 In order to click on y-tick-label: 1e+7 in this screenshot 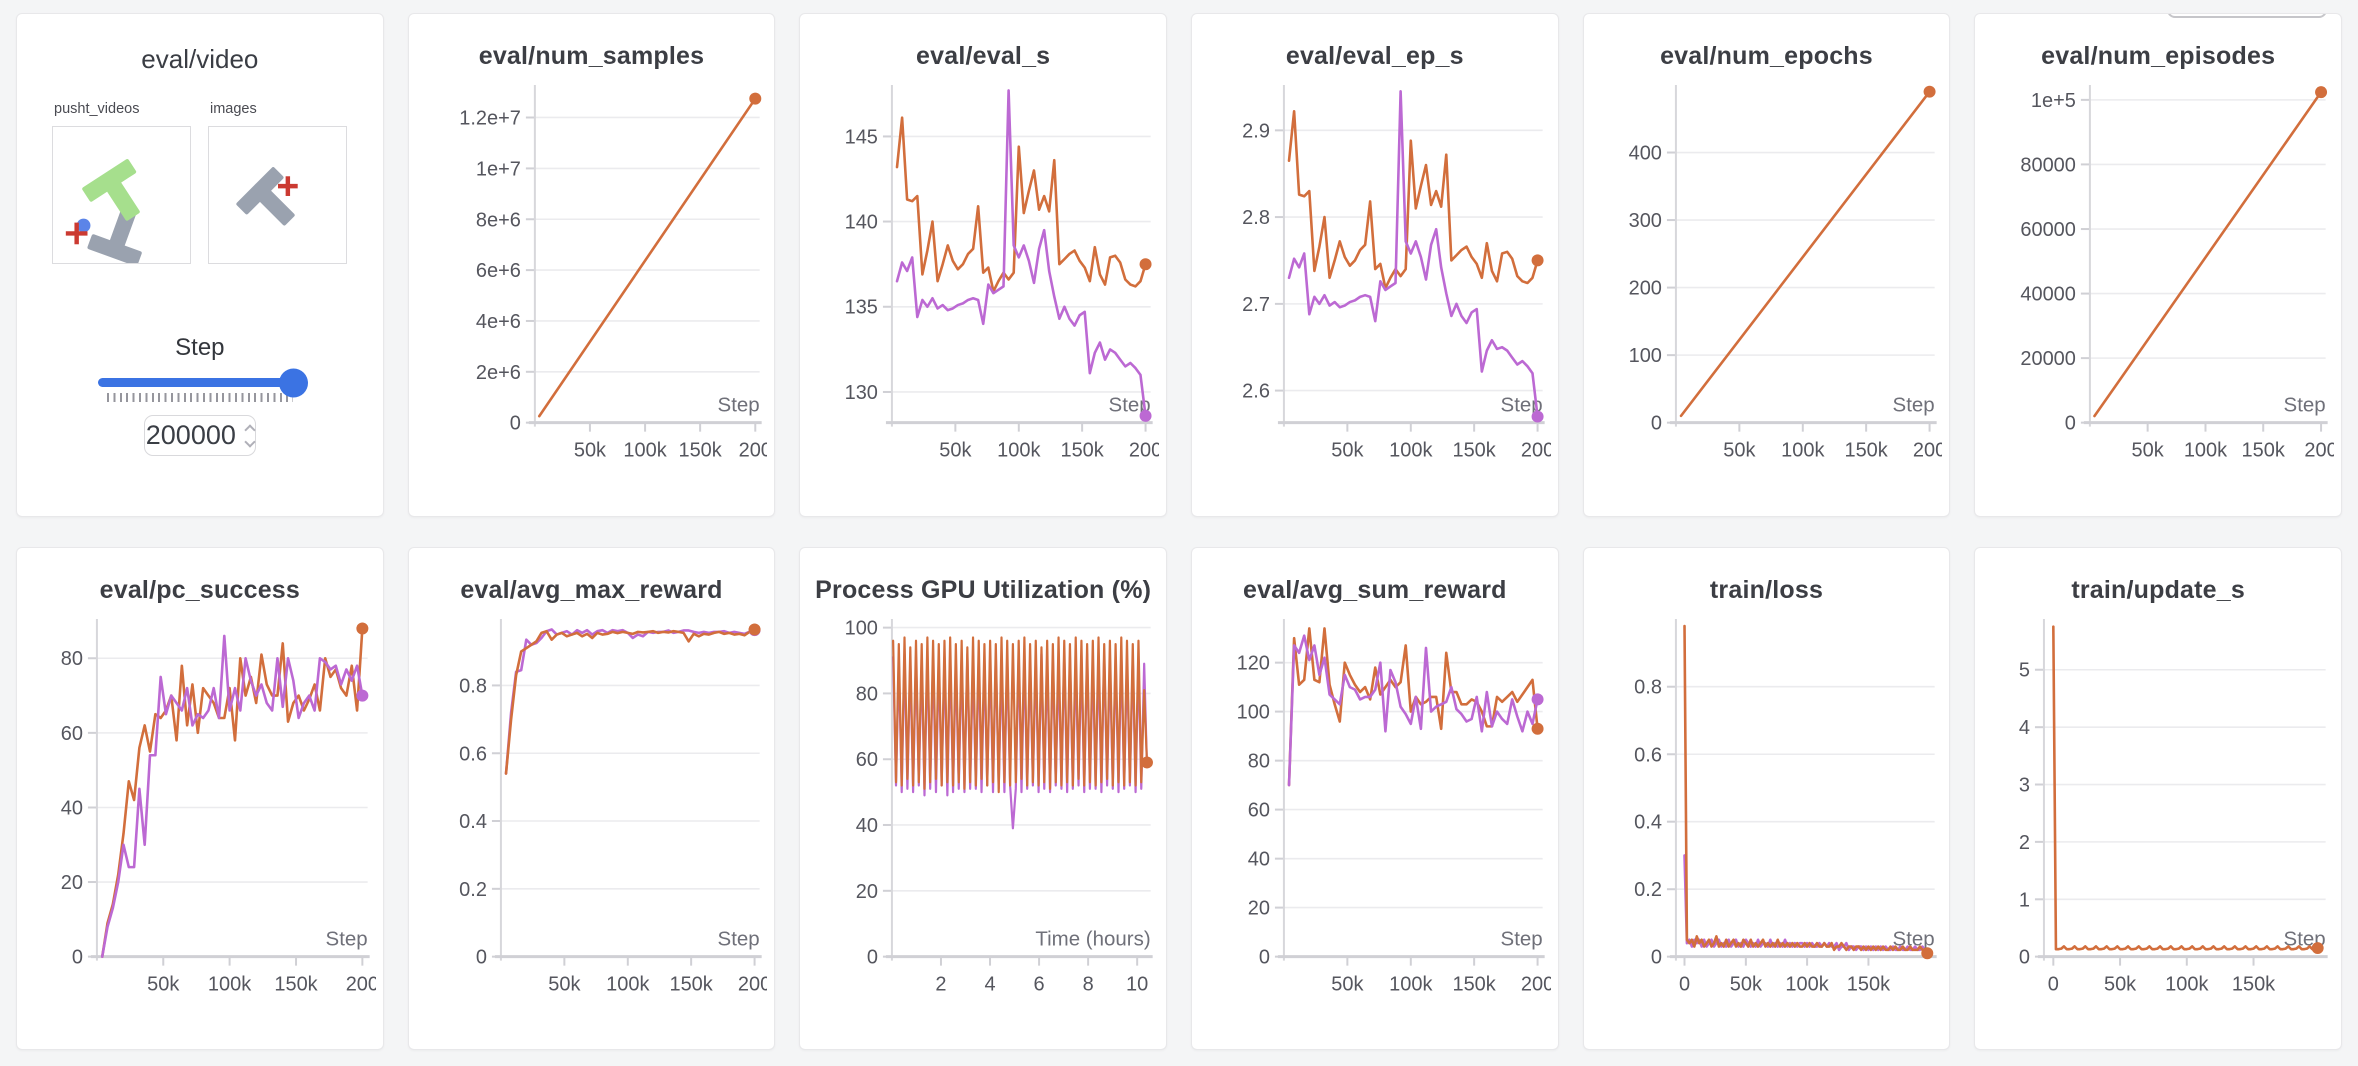, I will do `click(498, 169)`.